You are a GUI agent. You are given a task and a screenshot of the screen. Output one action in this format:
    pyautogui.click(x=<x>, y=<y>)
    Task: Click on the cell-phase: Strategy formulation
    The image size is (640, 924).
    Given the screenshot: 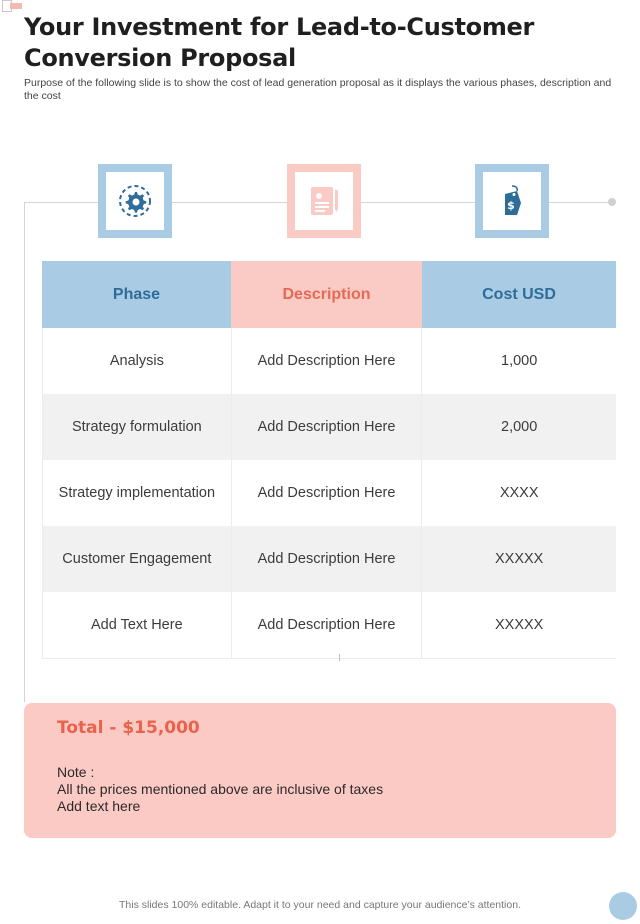 What is the action you would take?
    pyautogui.click(x=137, y=427)
    